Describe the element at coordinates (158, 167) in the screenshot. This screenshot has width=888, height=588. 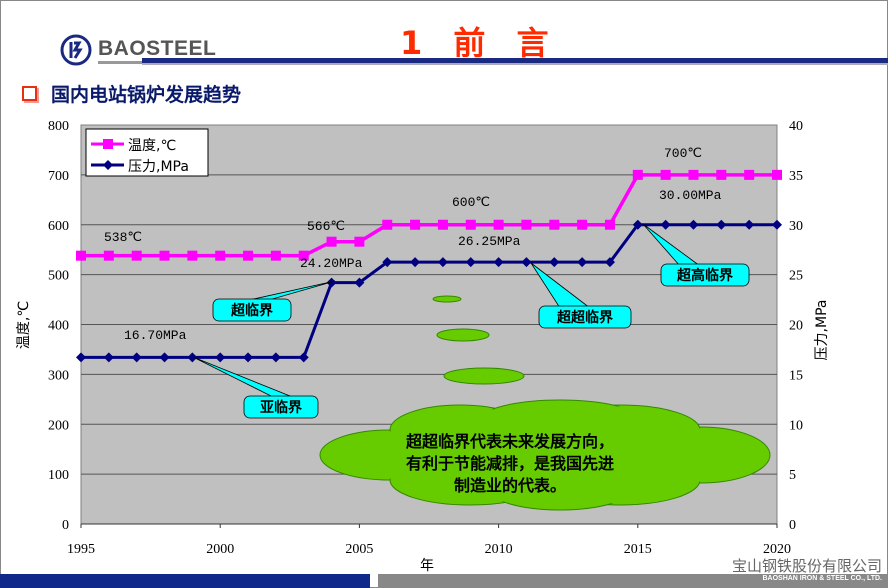
I see `legend-pressure-label: 压力,MPa` at that location.